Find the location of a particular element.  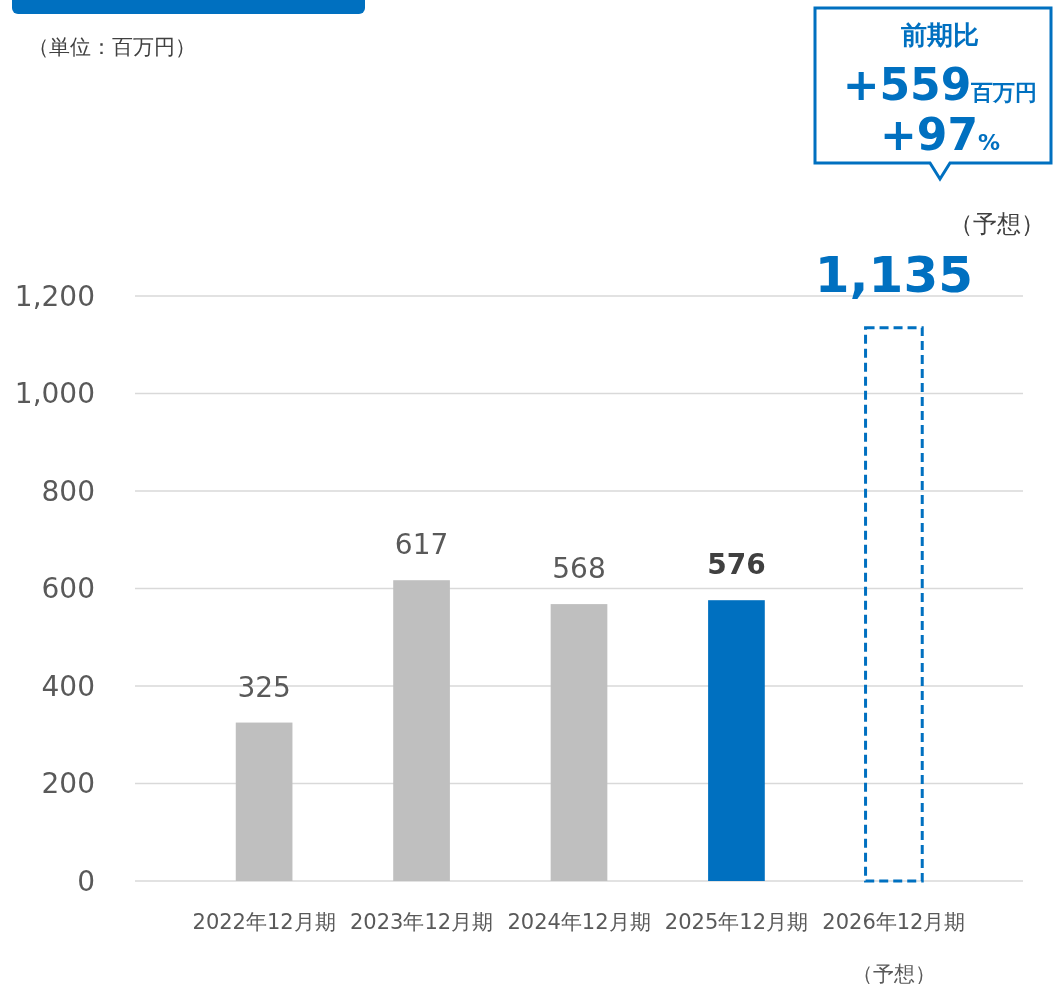

x-tick-label: 2023年12月期 is located at coordinates (421, 922).